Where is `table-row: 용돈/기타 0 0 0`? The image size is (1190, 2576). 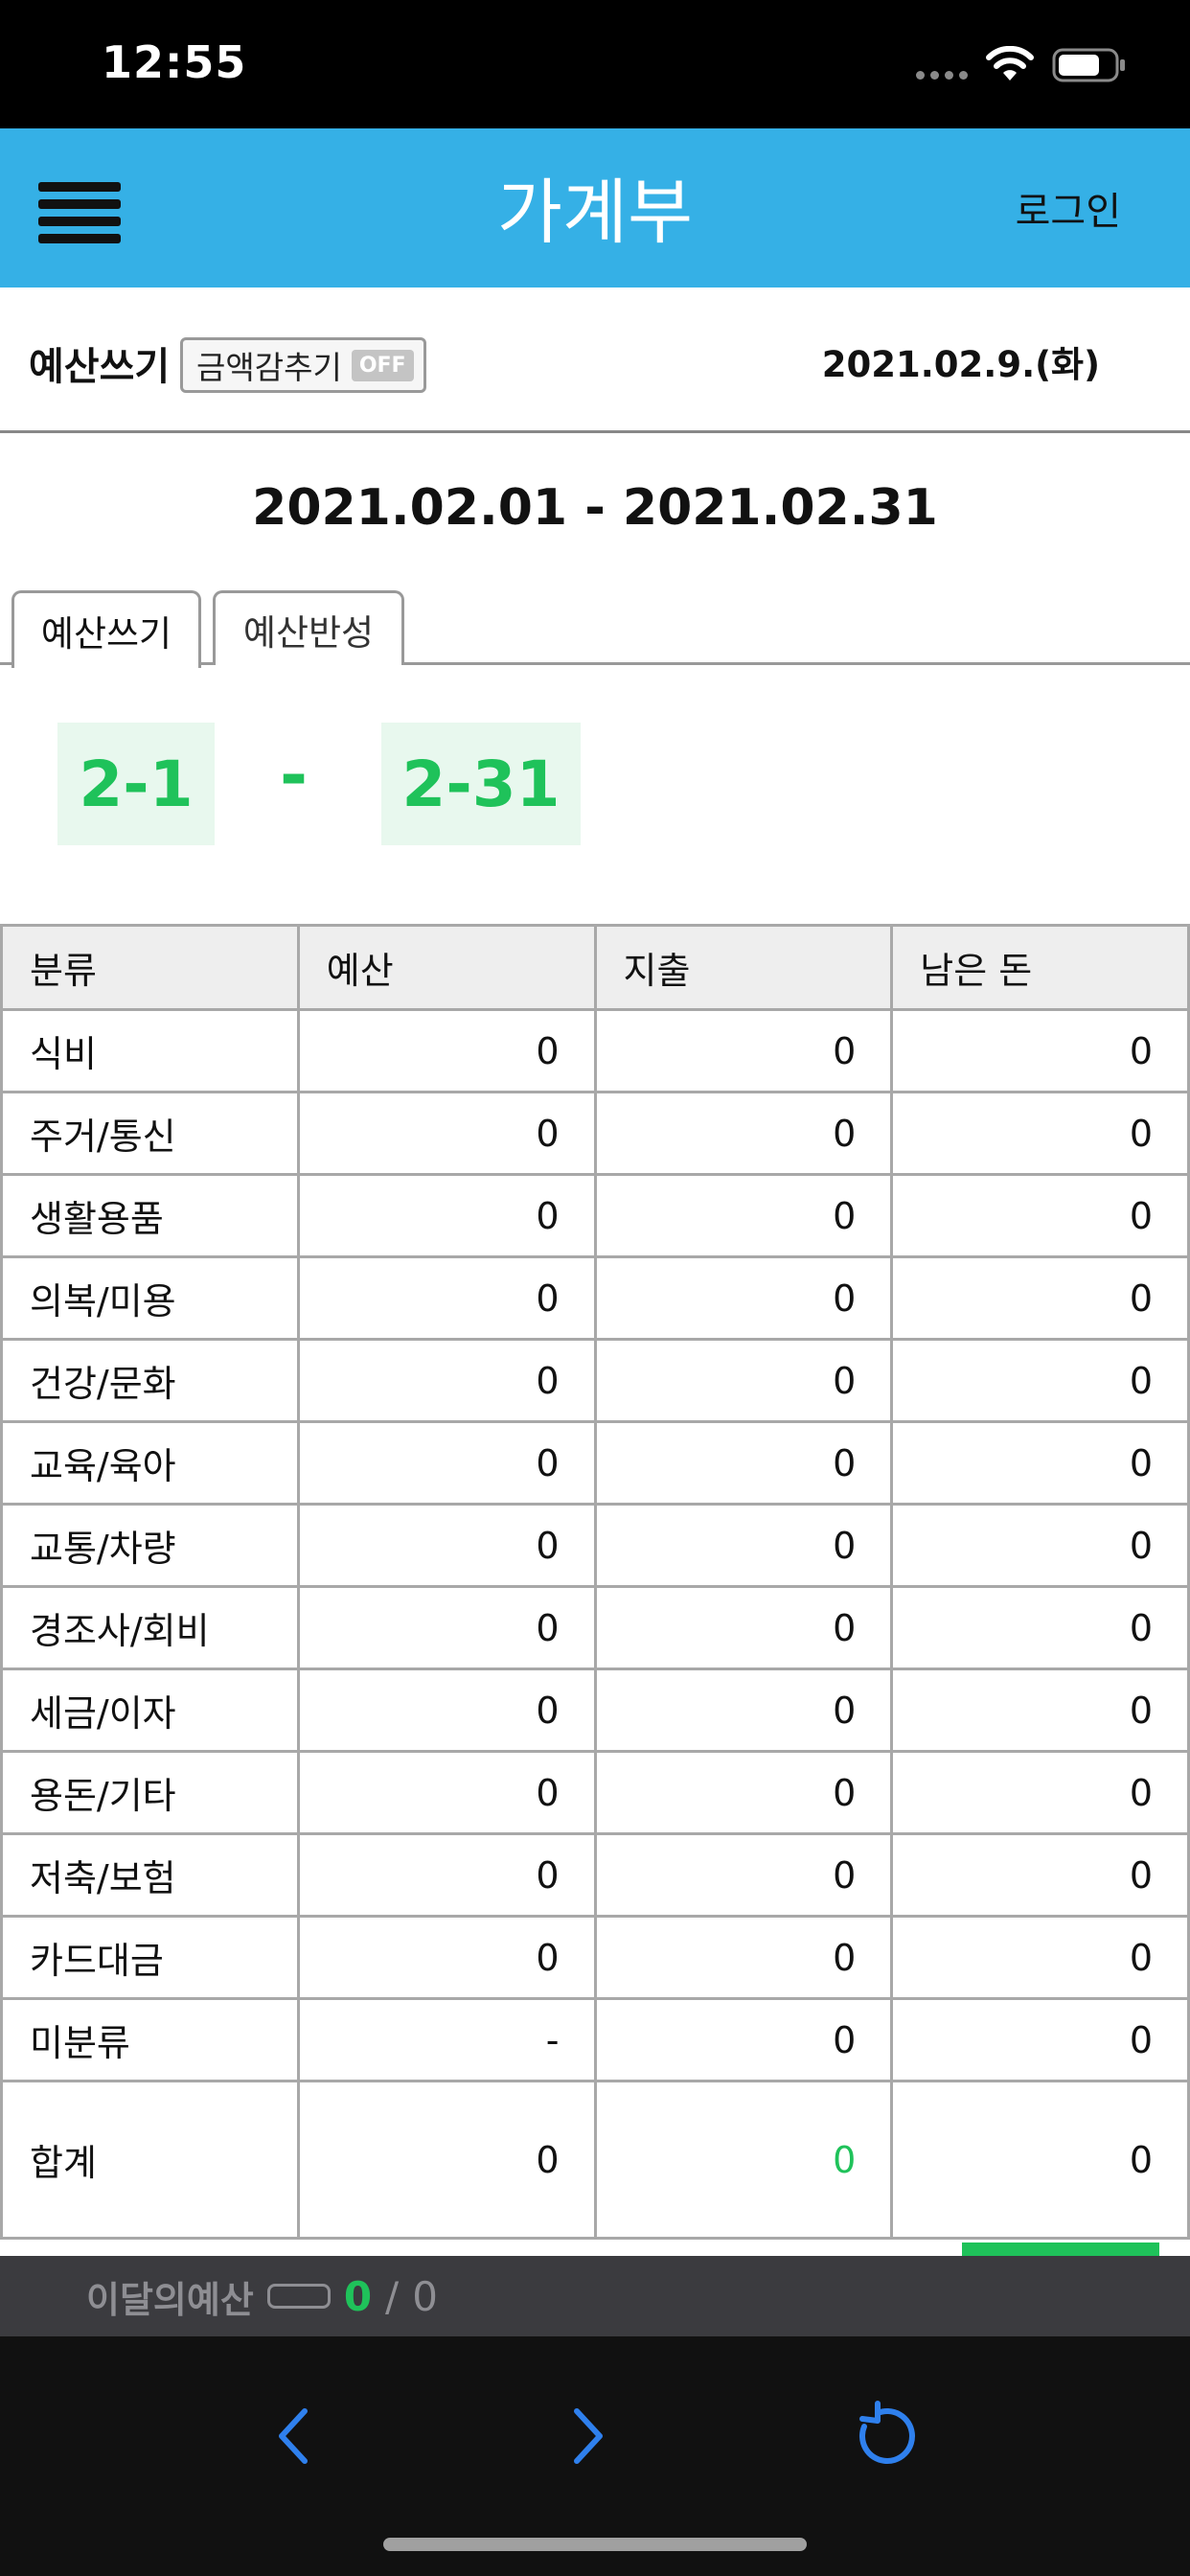
table-row: 용돈/기타 0 0 0 is located at coordinates (595, 1792).